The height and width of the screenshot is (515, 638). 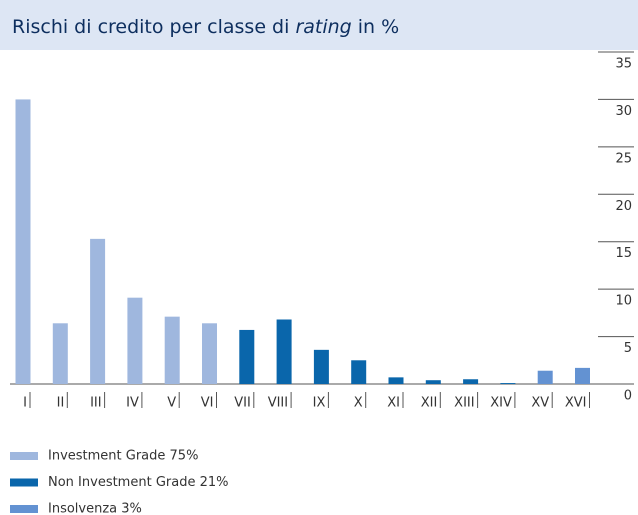 I want to click on x-tick-label: XII, so click(x=429, y=403).